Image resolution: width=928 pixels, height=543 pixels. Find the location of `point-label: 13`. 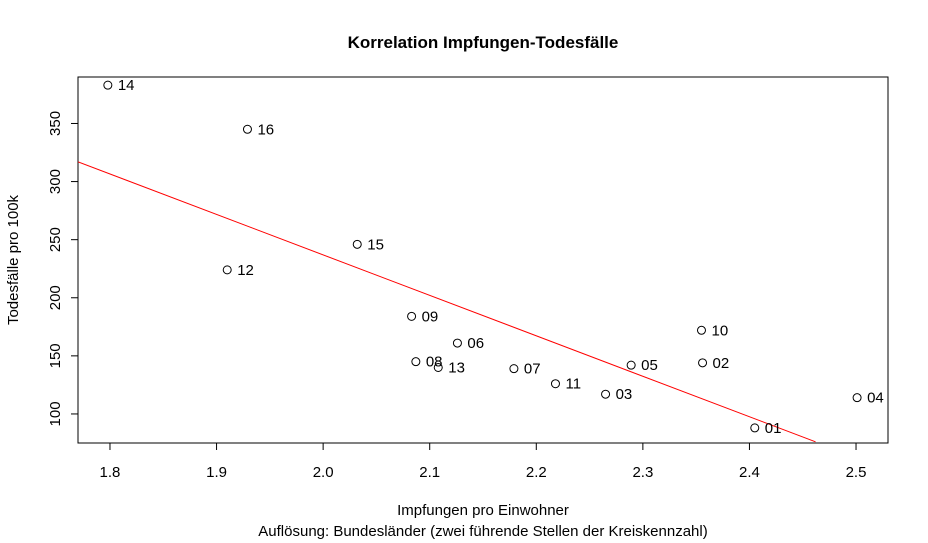

point-label: 13 is located at coordinates (456, 367).